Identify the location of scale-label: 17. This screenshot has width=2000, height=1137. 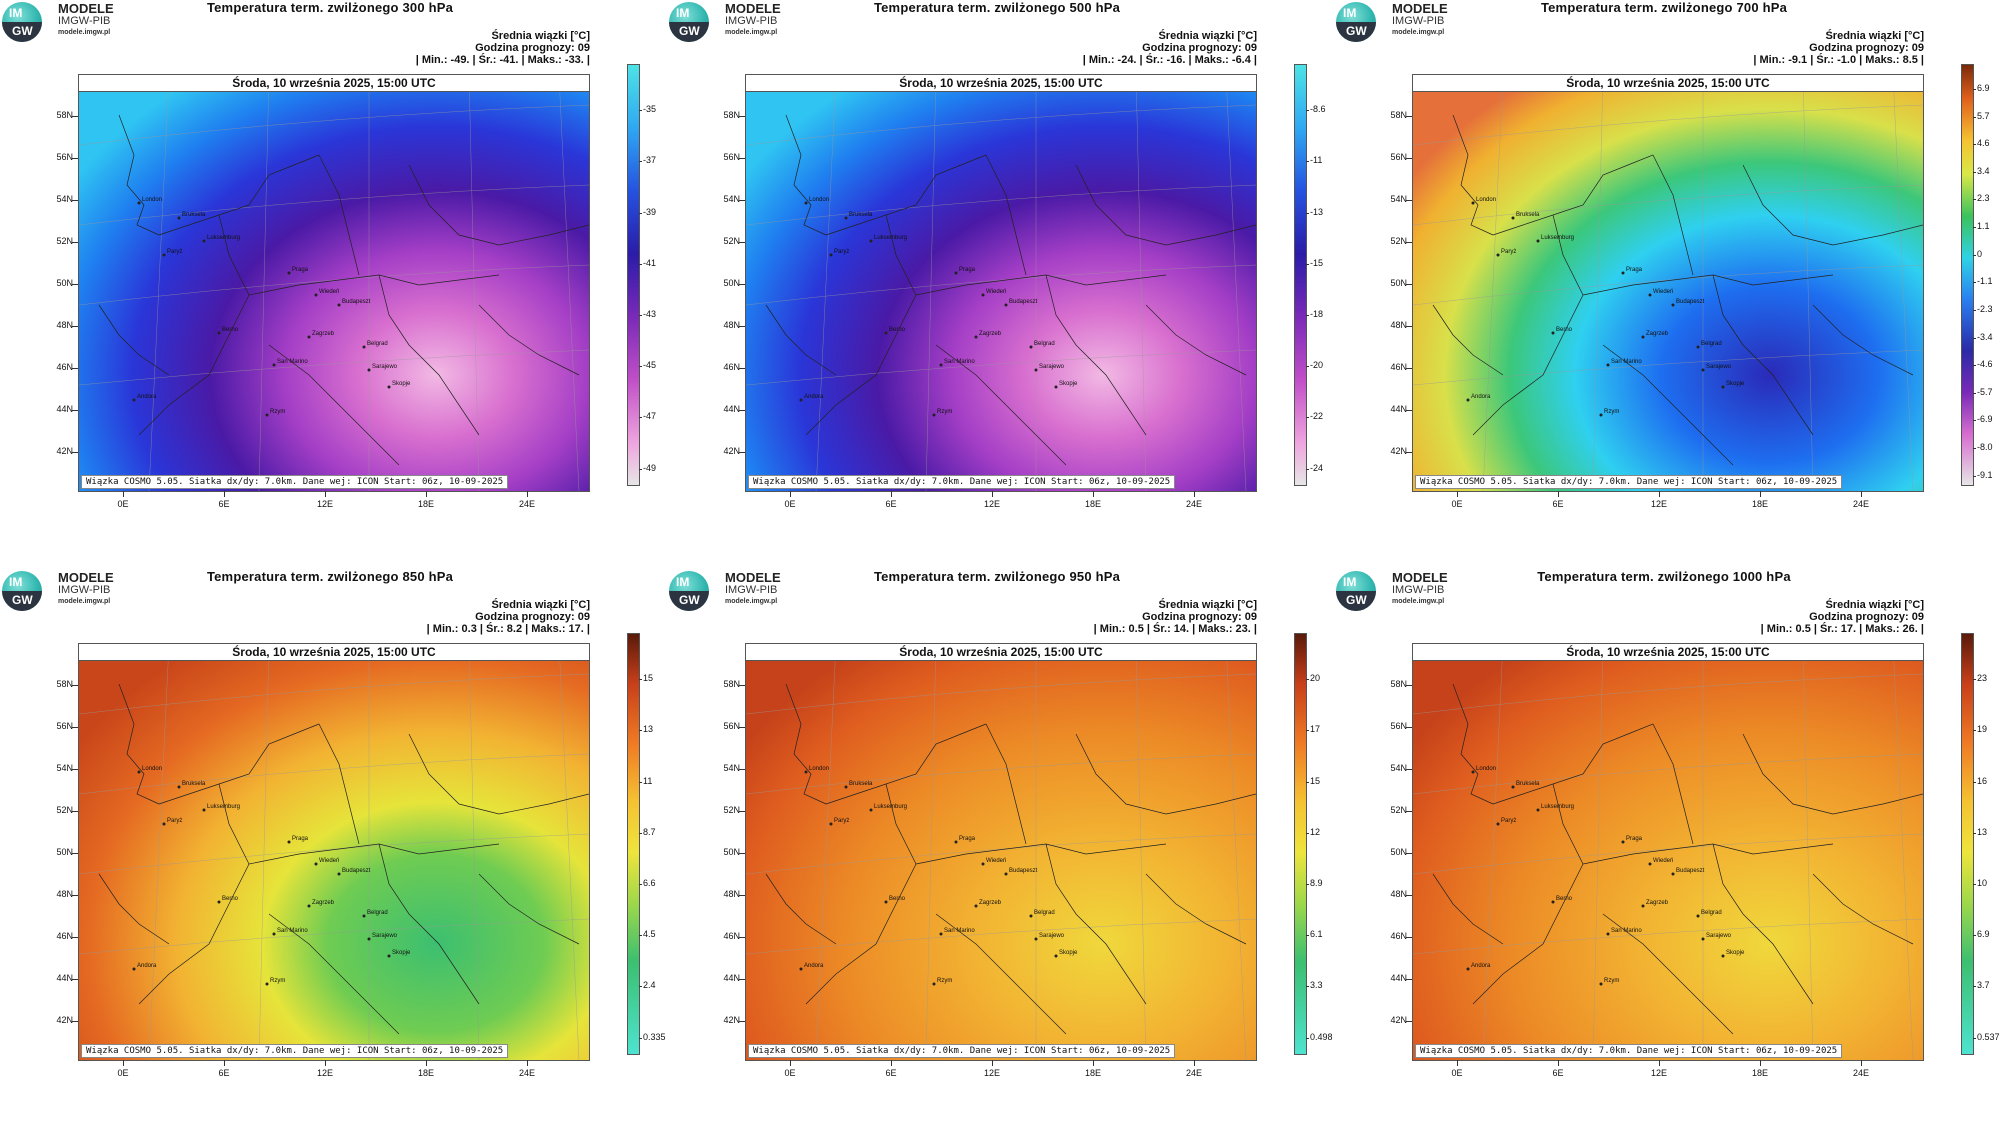
(1315, 729).